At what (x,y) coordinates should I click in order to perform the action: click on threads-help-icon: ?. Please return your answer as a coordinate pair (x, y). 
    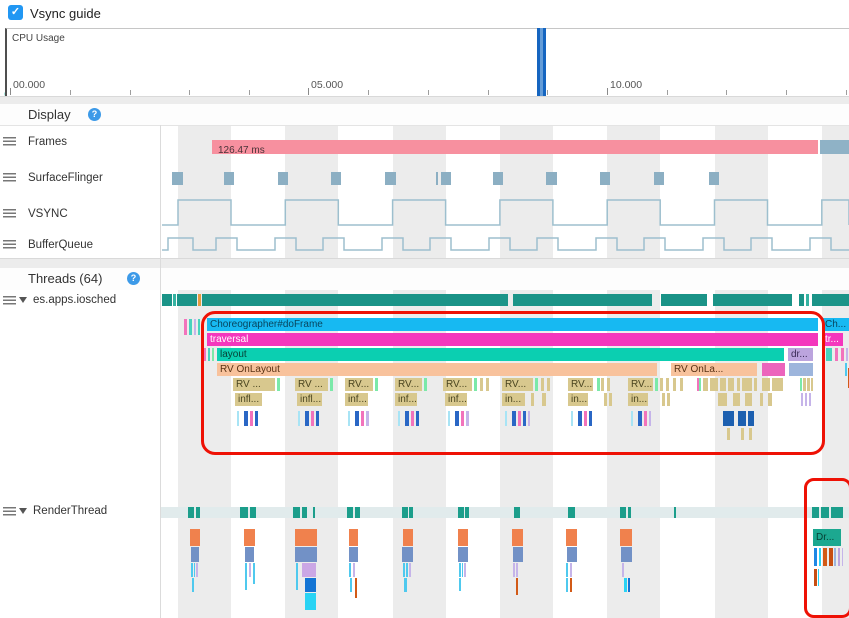
    Looking at the image, I should click on (133, 278).